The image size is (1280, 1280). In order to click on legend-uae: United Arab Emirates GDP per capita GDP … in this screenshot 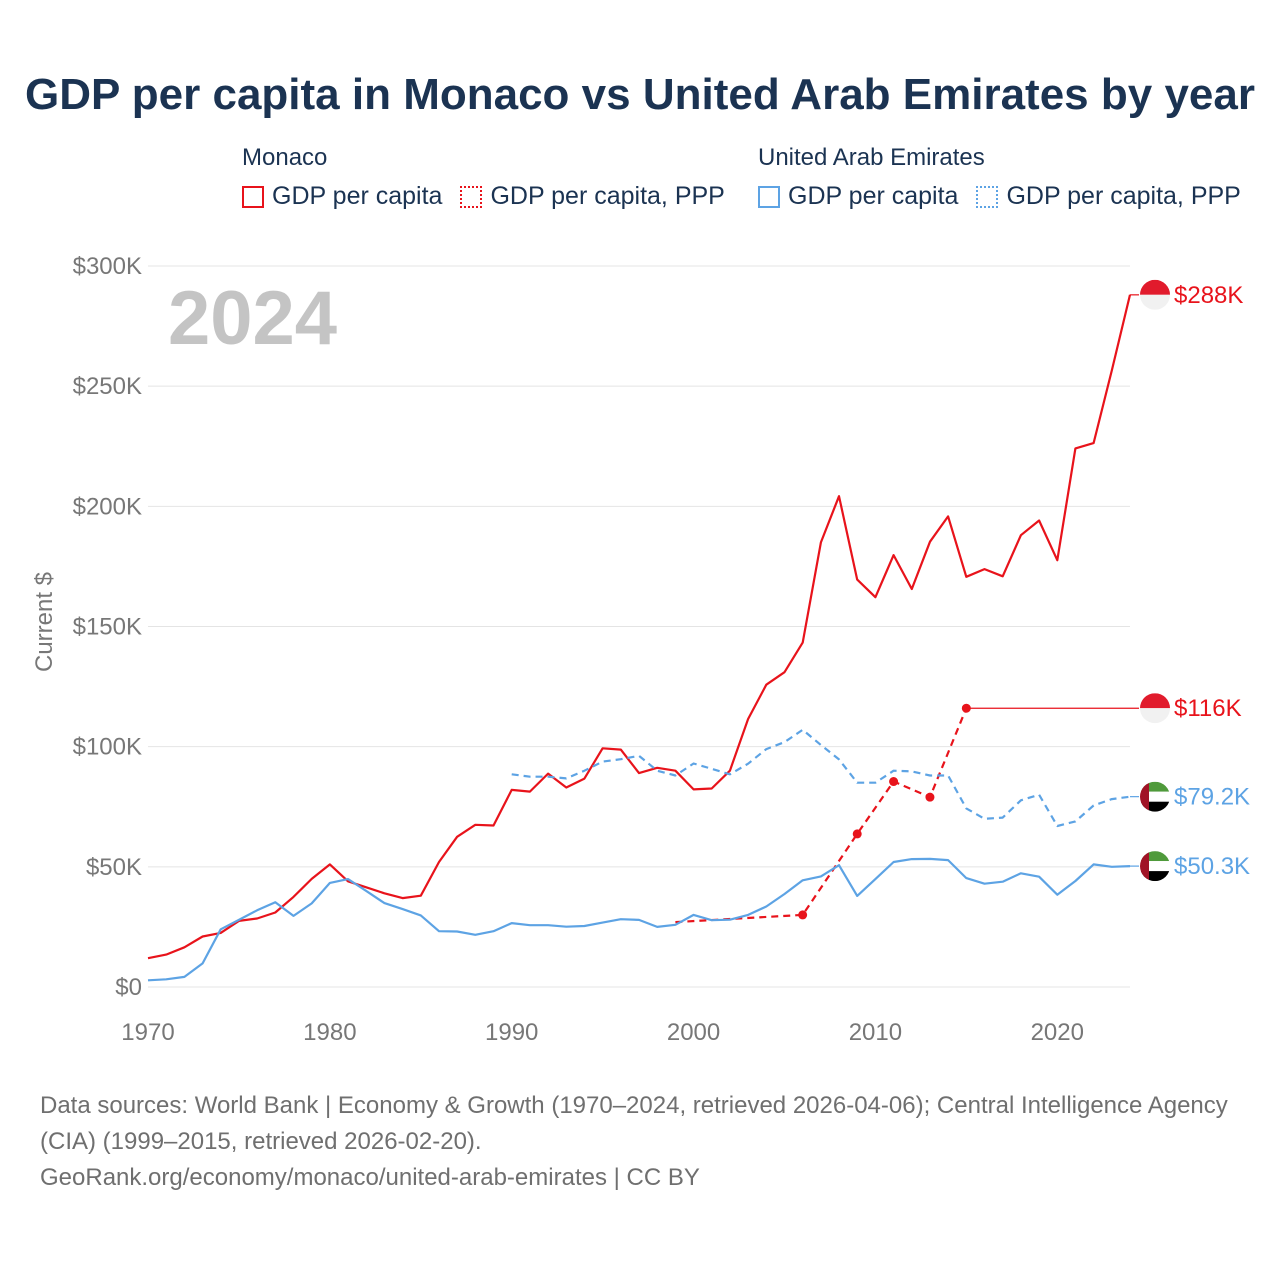, I will do `click(999, 177)`.